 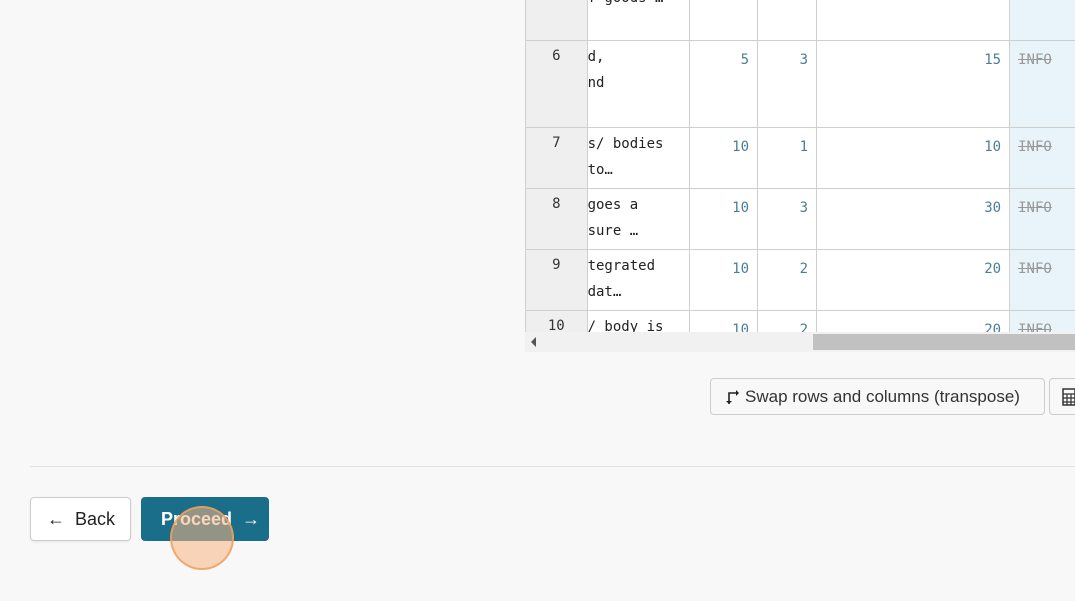 What do you see at coordinates (638, 84) in the screenshot?
I see `cell-text: d, nd` at bounding box center [638, 84].